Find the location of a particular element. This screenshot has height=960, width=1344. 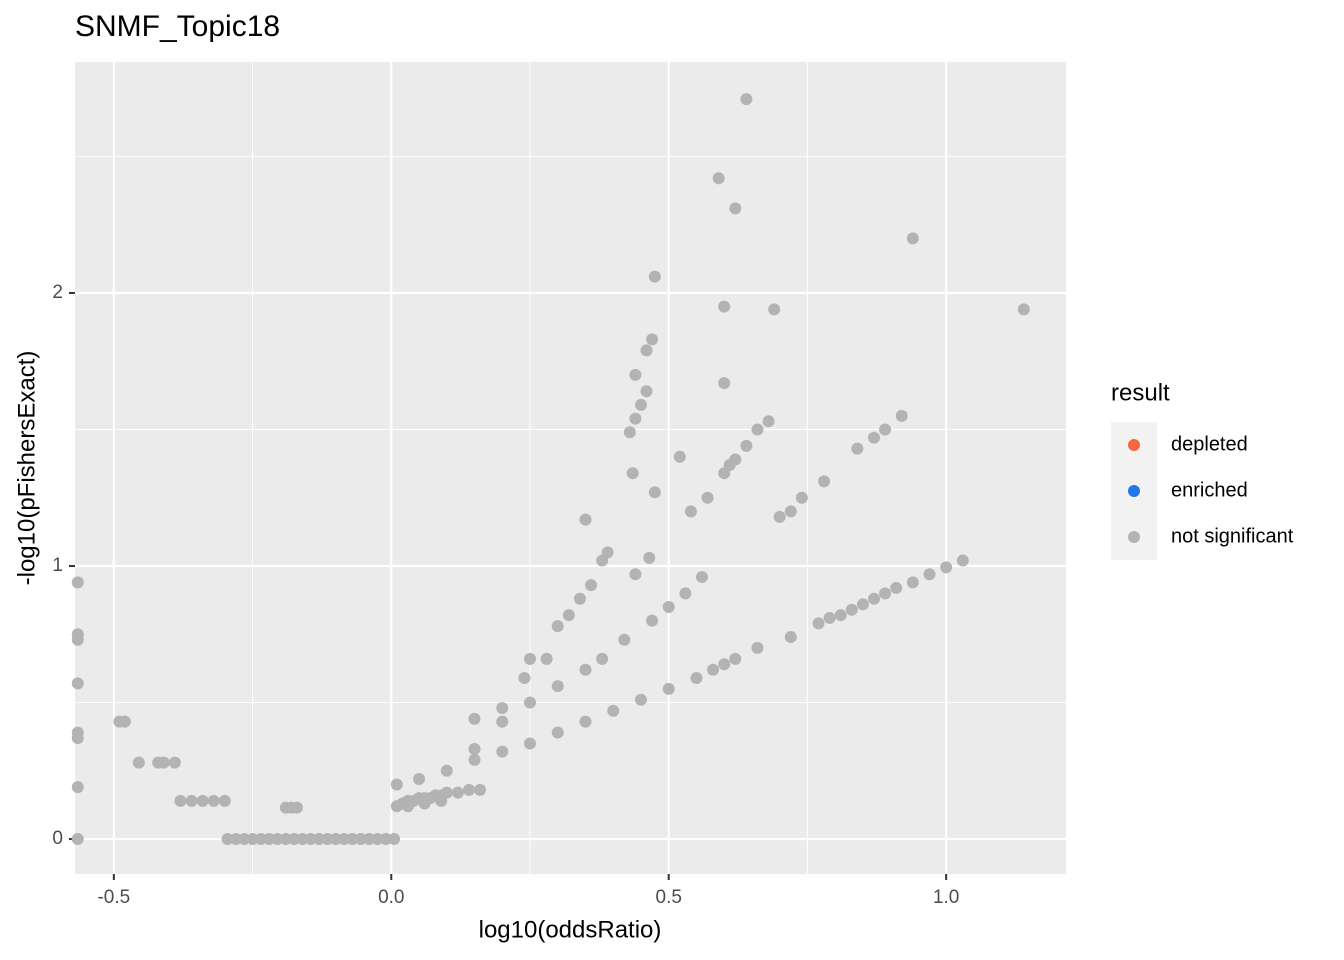

x-axis-label: log10(oddsRatio) is located at coordinates (570, 929).